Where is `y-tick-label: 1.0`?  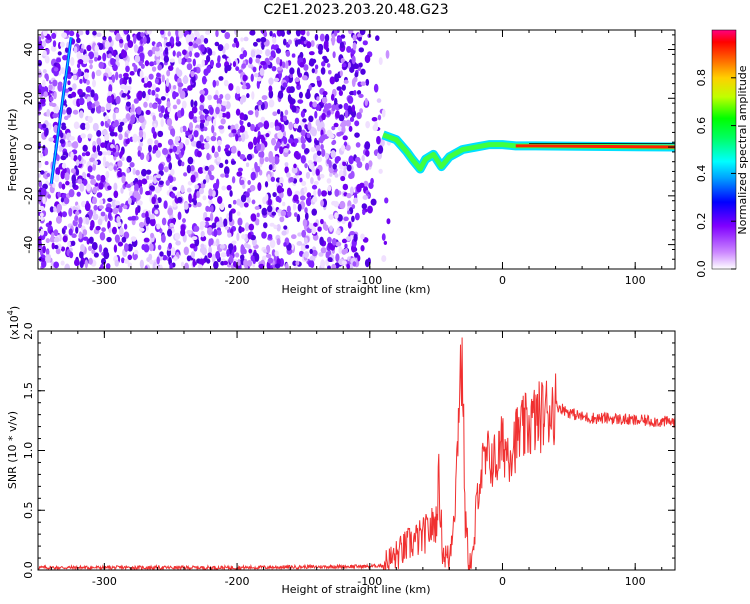
y-tick-label: 1.0 is located at coordinates (28, 451).